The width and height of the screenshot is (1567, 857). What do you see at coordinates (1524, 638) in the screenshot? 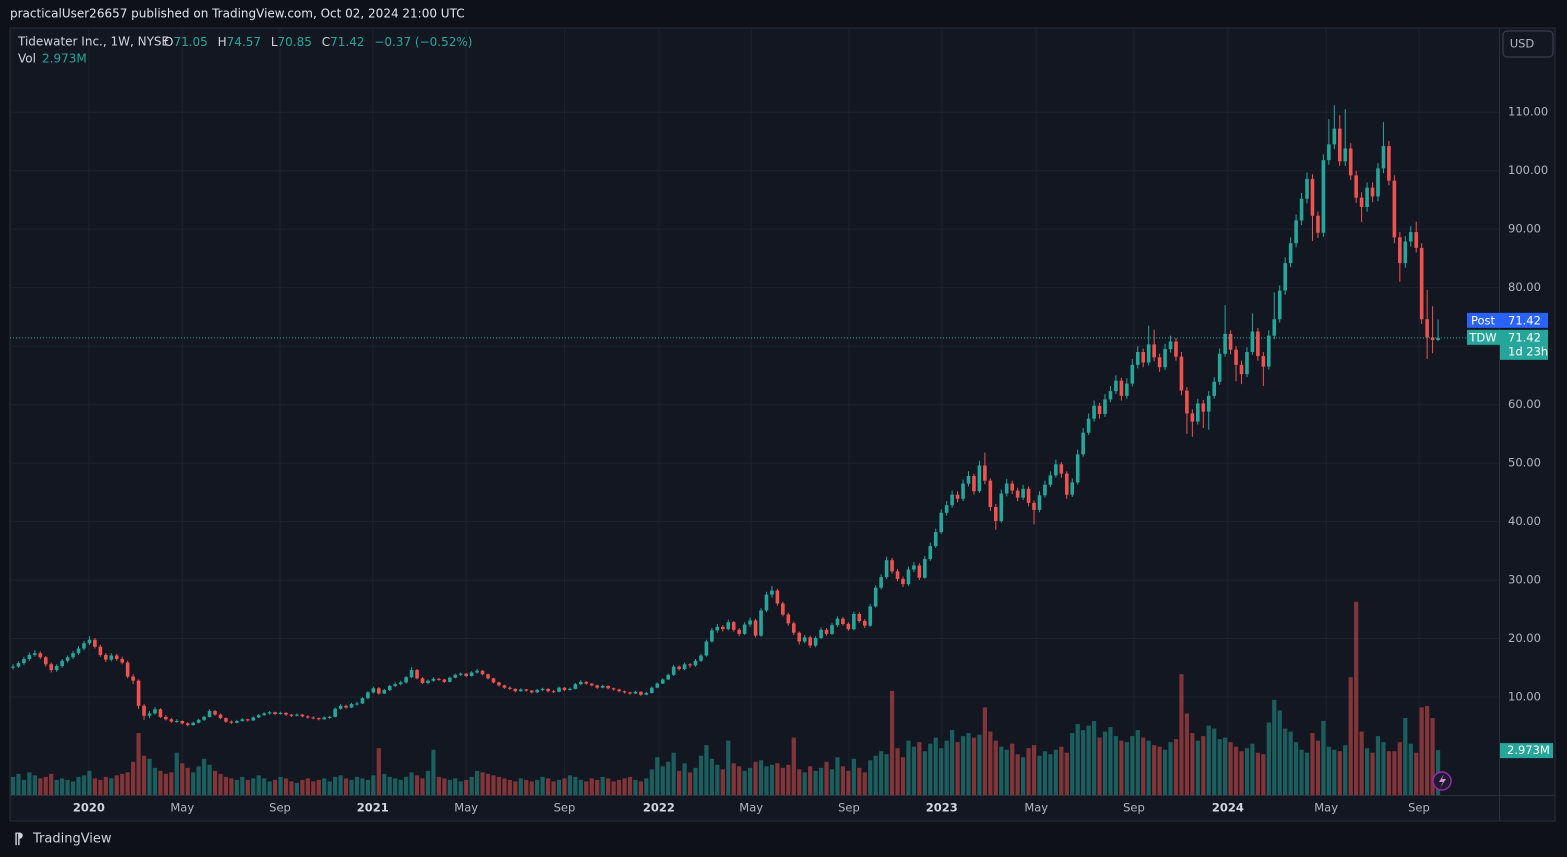
I see `y-tick-label: 20.00` at bounding box center [1524, 638].